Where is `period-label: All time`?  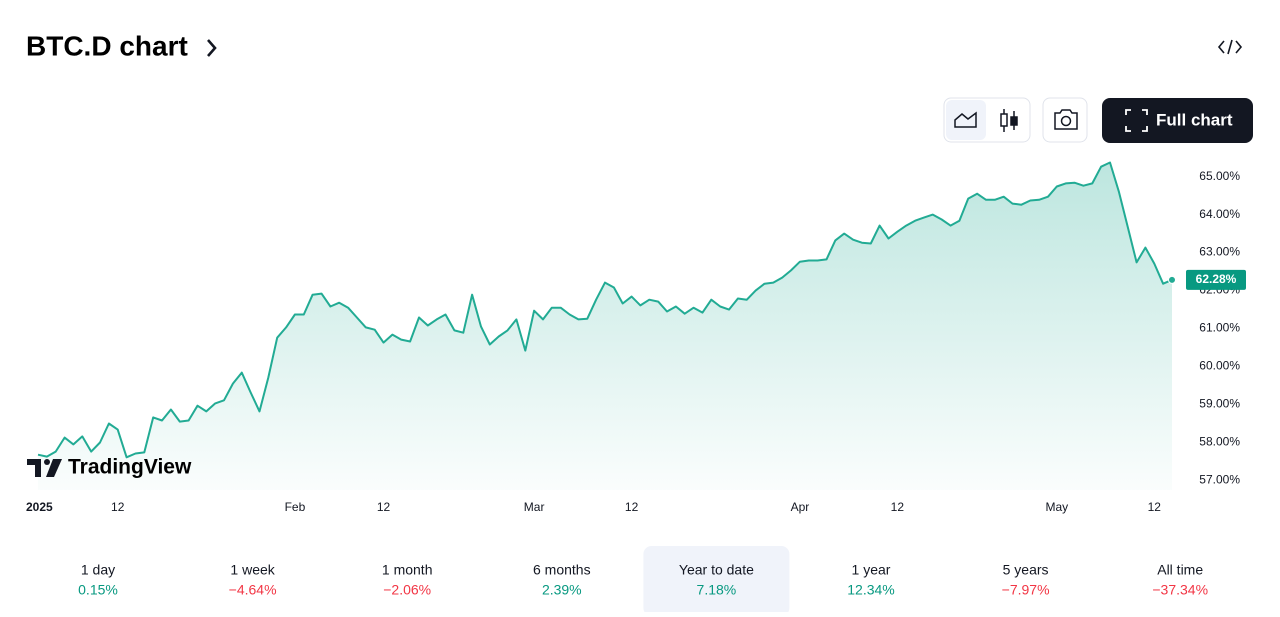
period-label: All time is located at coordinates (1180, 570).